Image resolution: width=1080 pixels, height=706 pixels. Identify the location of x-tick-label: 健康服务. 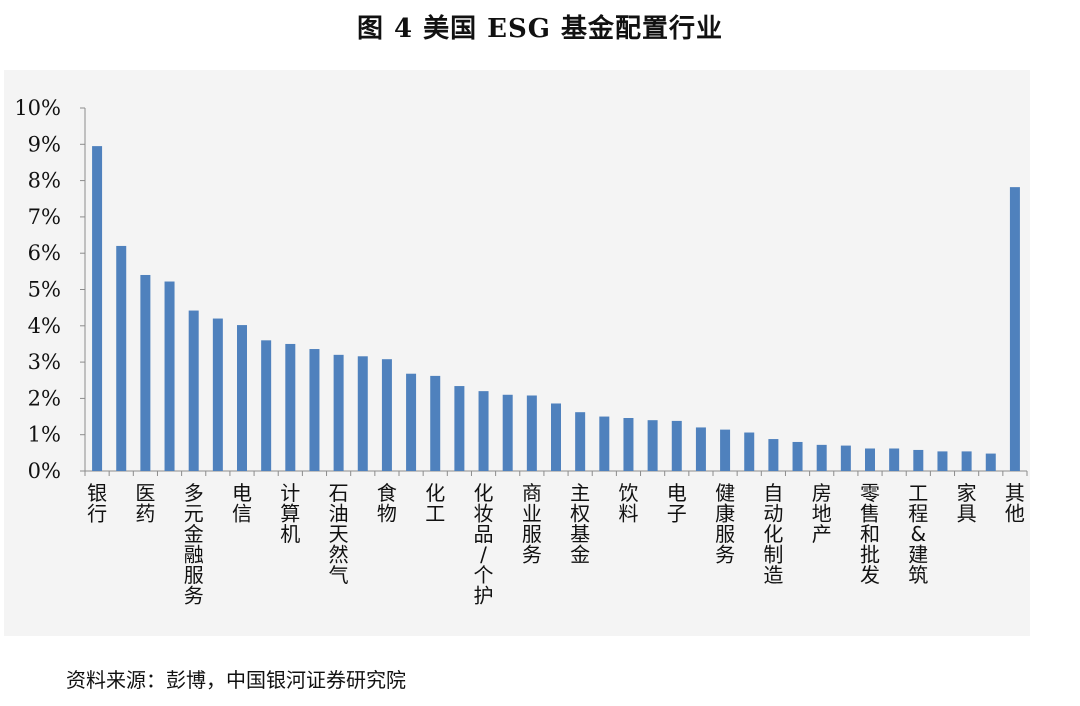
(725, 524).